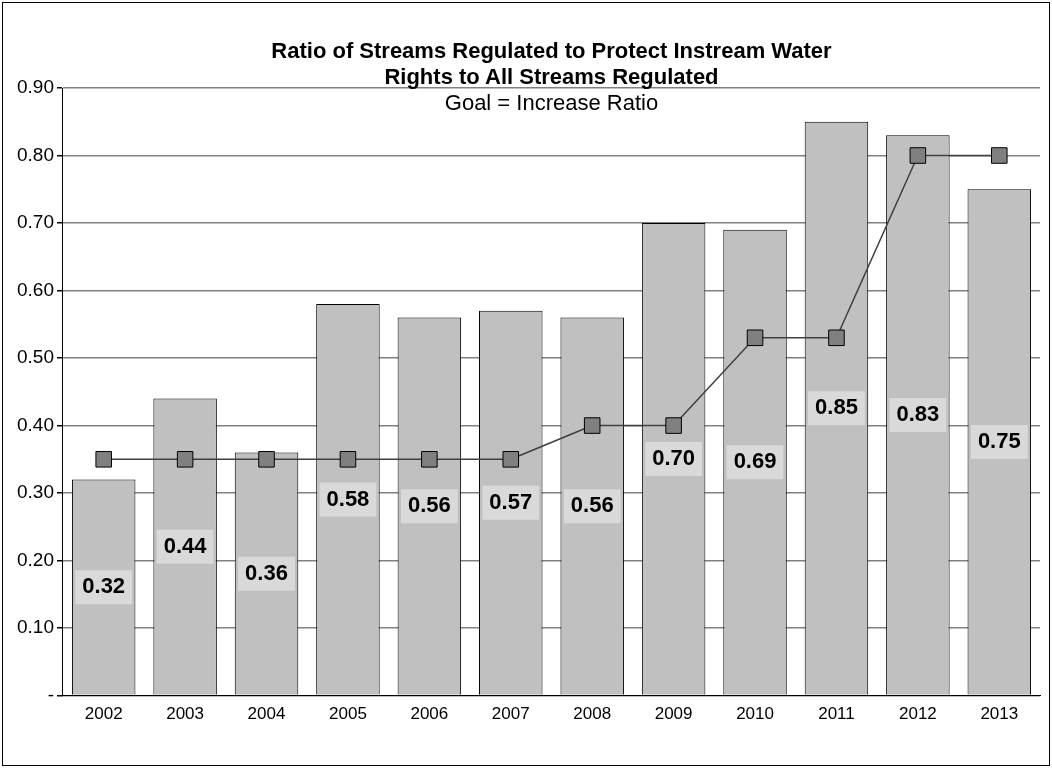 The width and height of the screenshot is (1052, 768). What do you see at coordinates (35, 424) in the screenshot?
I see `y-tick-label: 0.40` at bounding box center [35, 424].